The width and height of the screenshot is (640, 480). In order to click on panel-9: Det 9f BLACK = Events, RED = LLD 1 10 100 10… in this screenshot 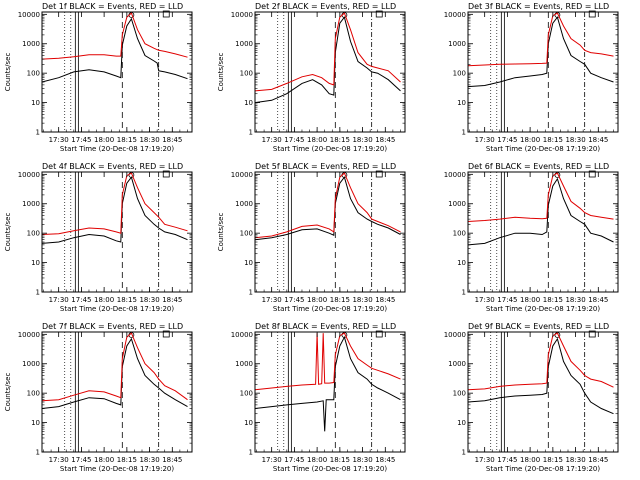, I will do `click(531, 397)`.